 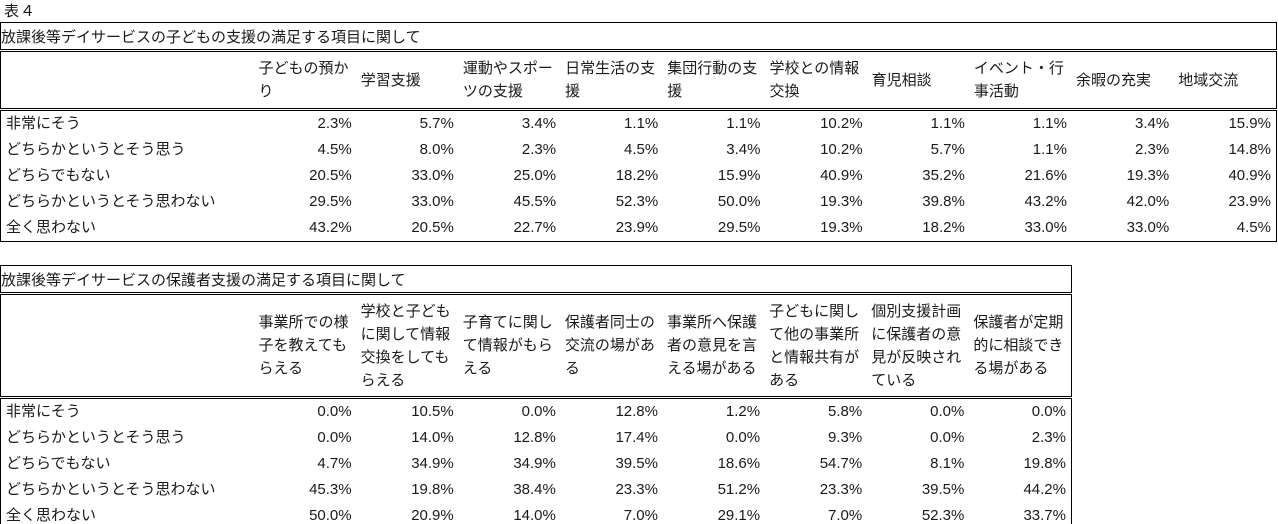 What do you see at coordinates (1225, 80) in the screenshot?
I see `column-header: 地域交流` at bounding box center [1225, 80].